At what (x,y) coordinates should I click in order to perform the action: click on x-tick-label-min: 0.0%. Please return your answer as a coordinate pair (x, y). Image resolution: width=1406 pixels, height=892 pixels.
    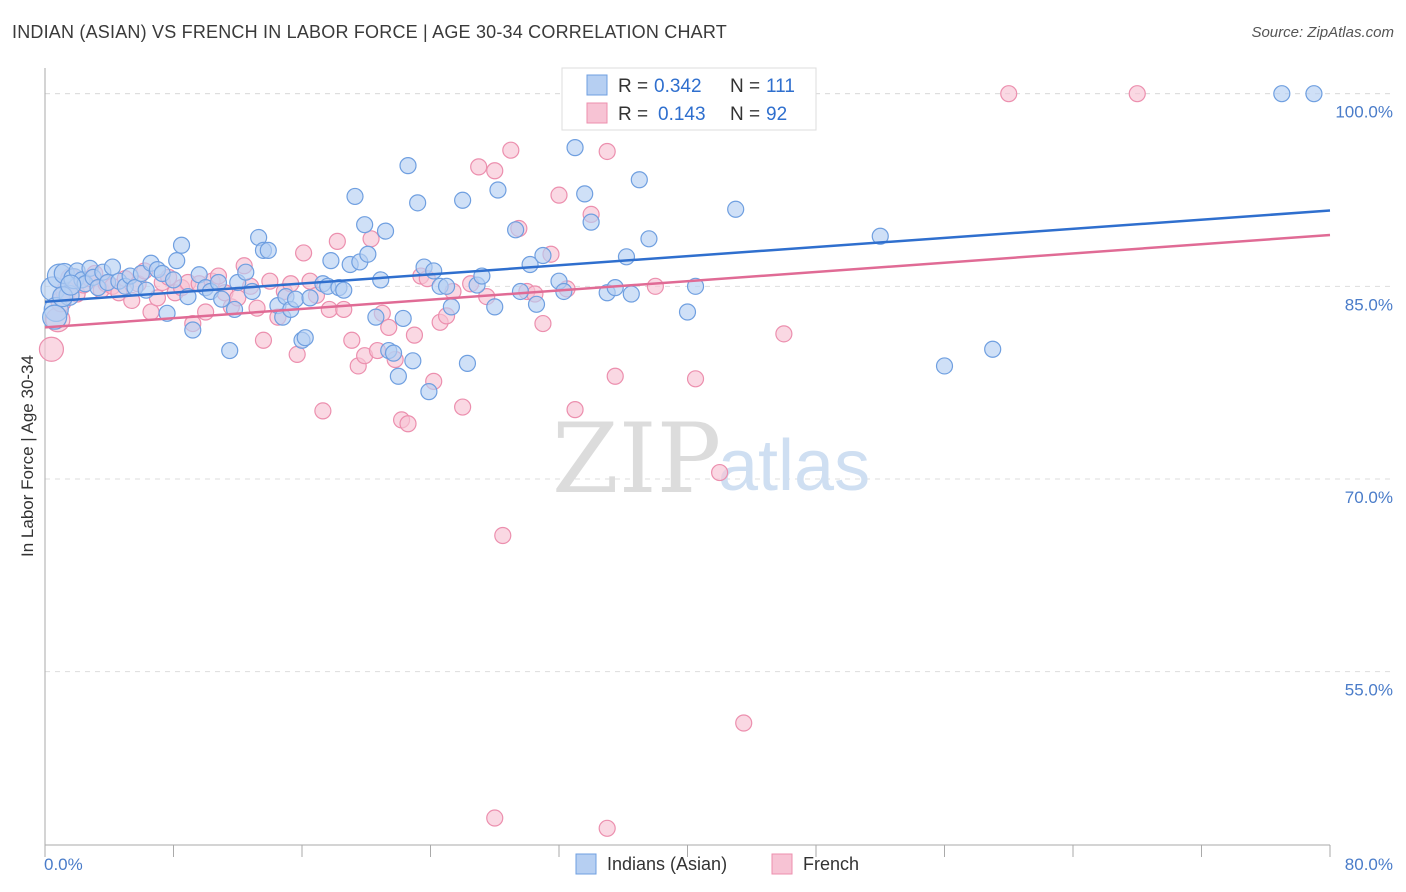
    Looking at the image, I should click on (63, 864).